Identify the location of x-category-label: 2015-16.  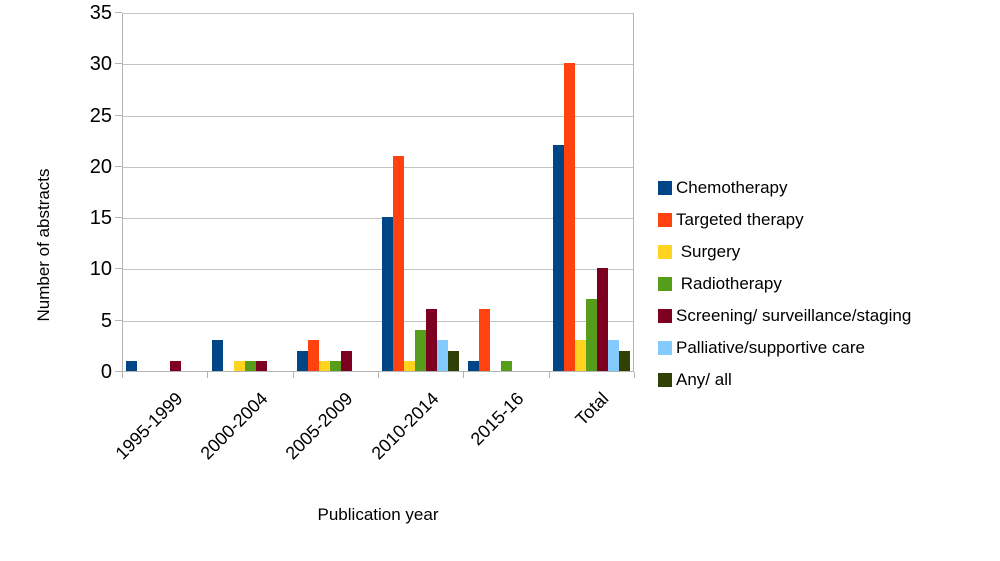
(497, 419).